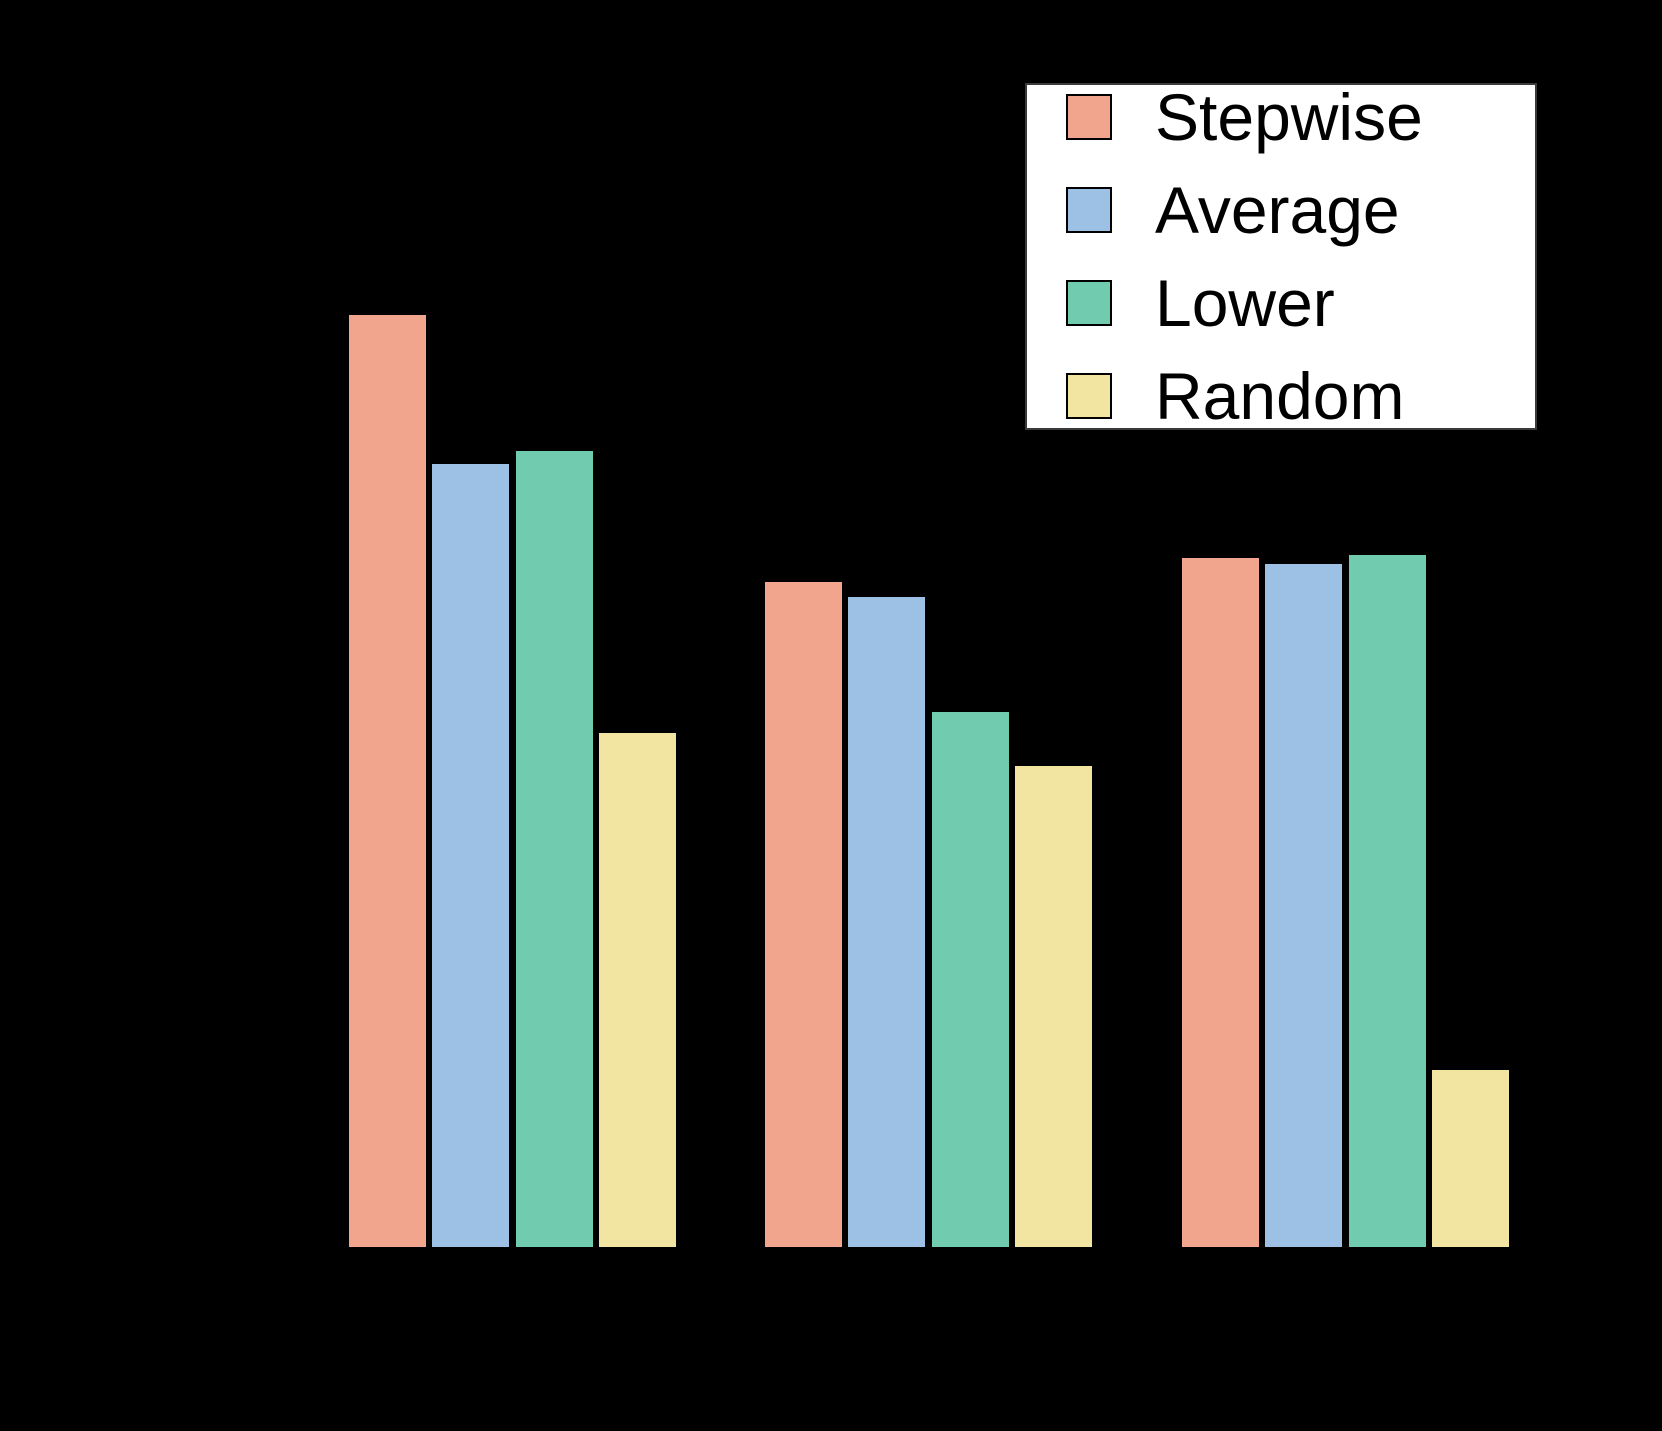  Describe the element at coordinates (1089, 303) in the screenshot. I see `legend-swatch-lower-icon` at that location.